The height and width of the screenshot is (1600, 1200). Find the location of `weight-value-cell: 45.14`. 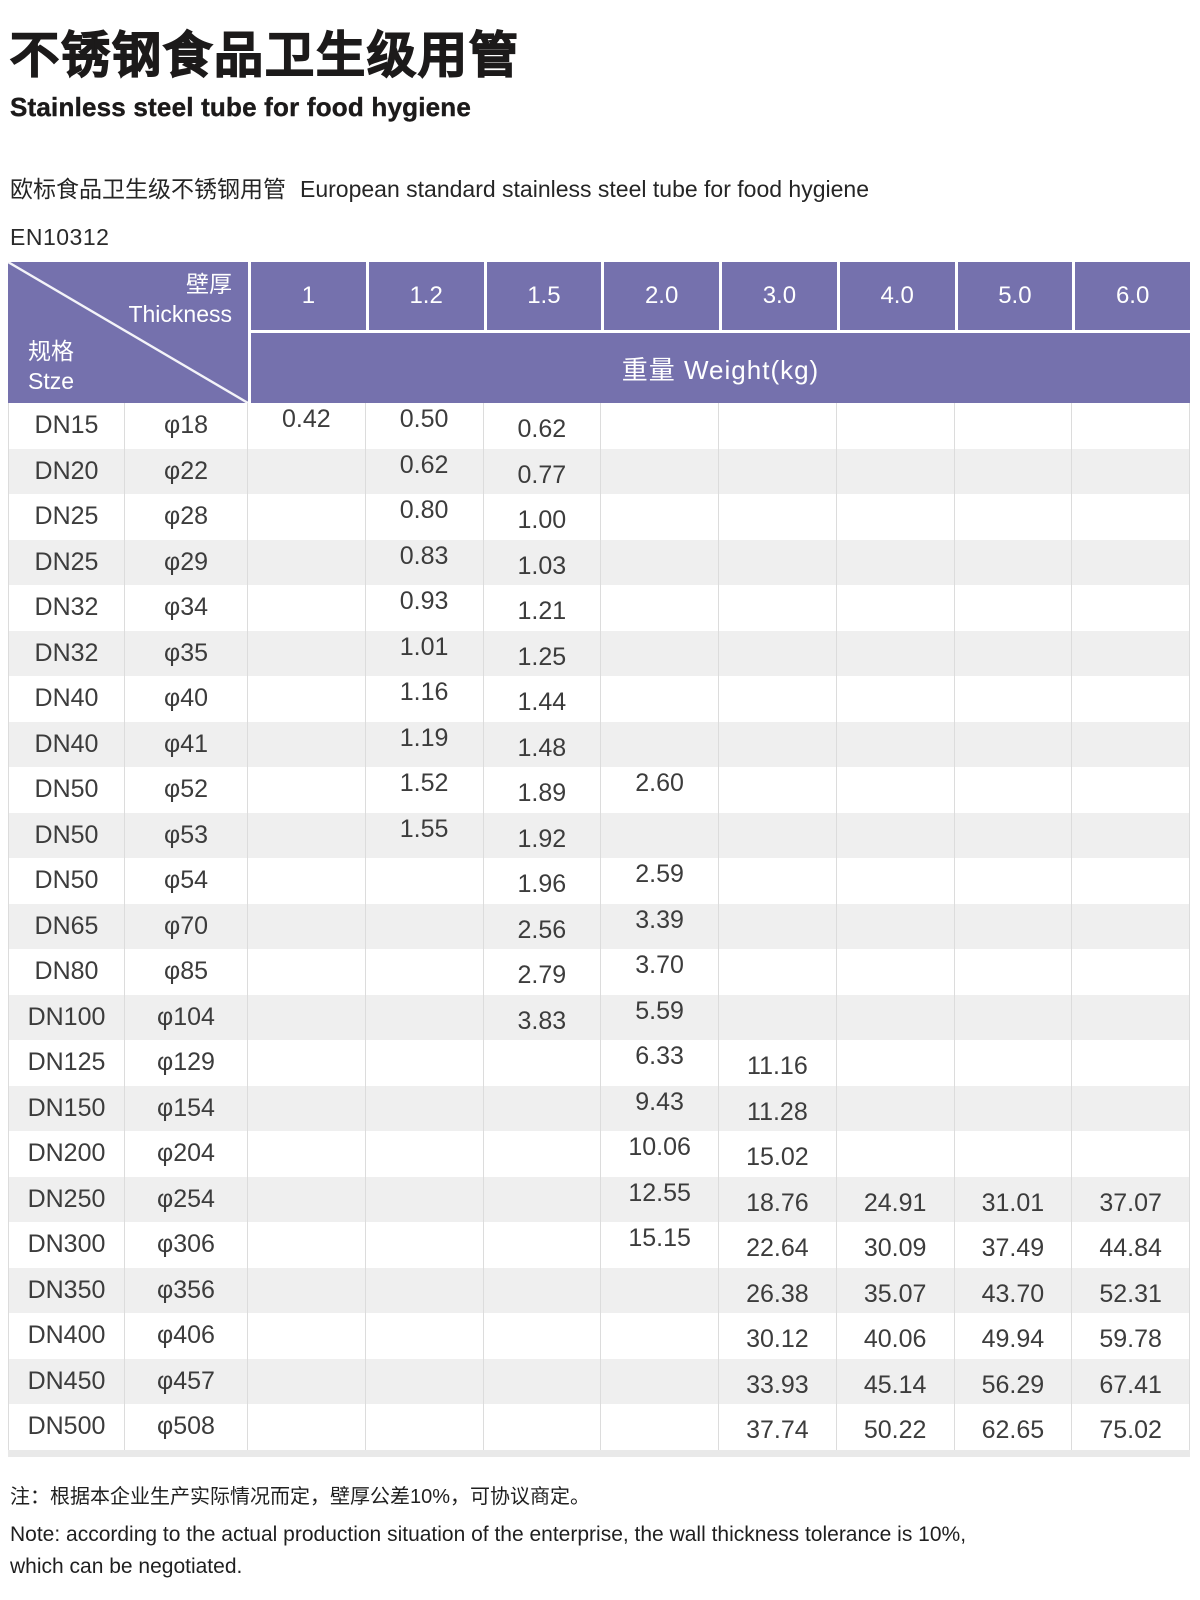

weight-value-cell: 45.14 is located at coordinates (896, 1381).